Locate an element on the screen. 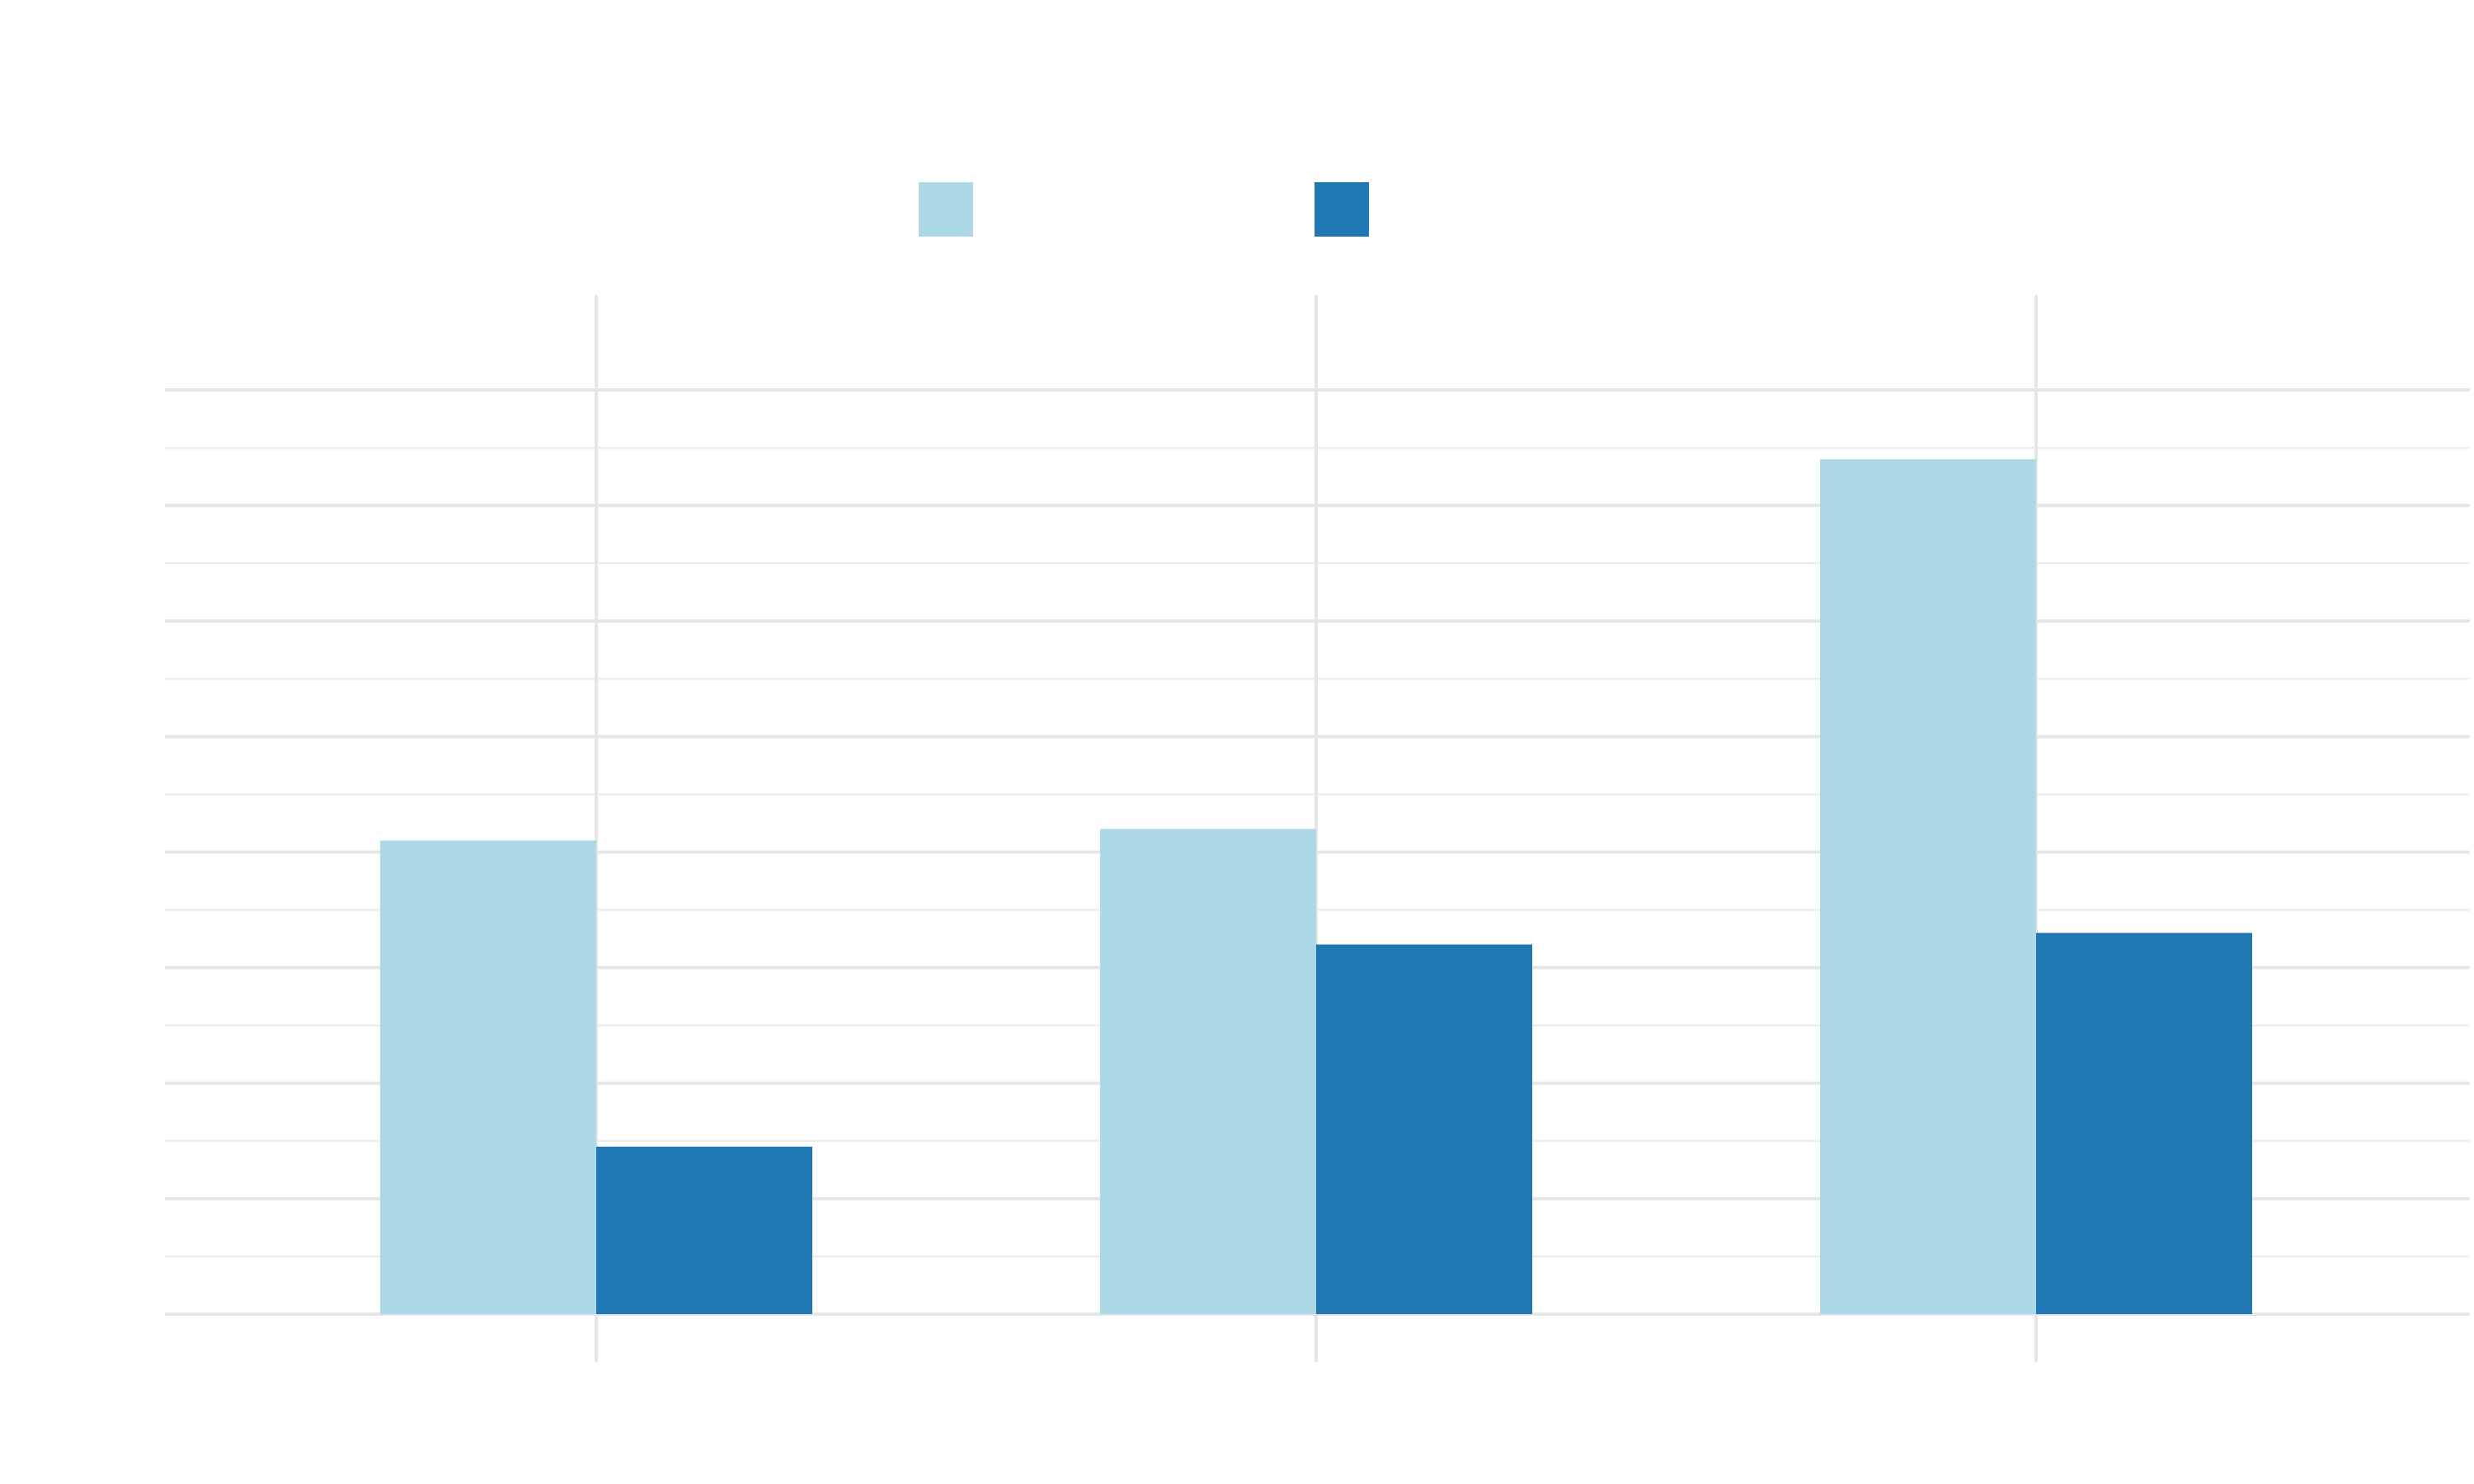 Image resolution: width=2474 pixels, height=1484 pixels. legend is located at coordinates (1144, 209).